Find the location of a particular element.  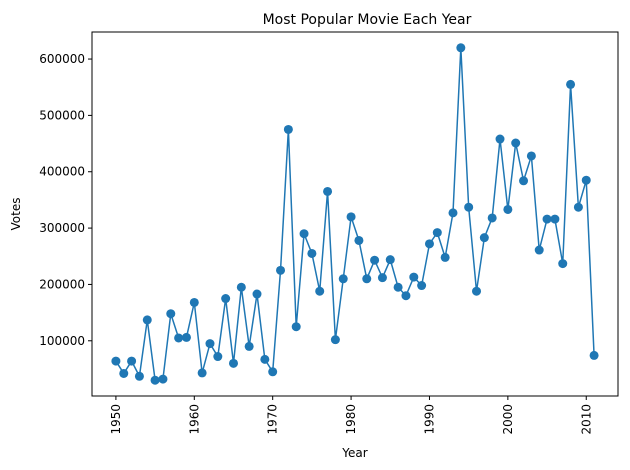

y-axis-label: Votes is located at coordinates (16, 214).